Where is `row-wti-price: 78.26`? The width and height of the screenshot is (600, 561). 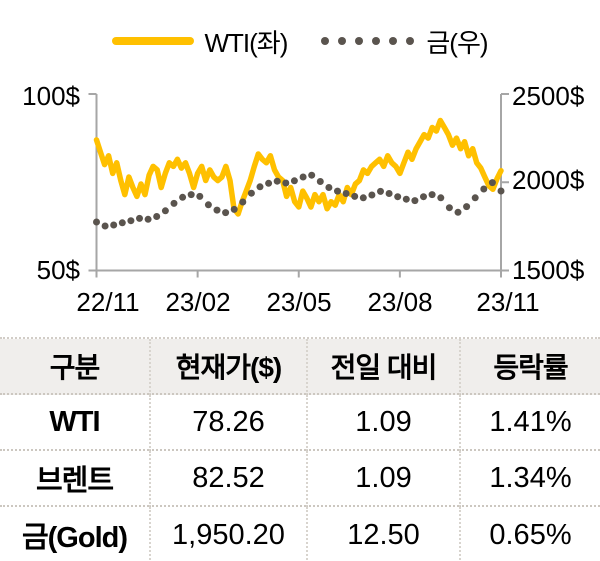
row-wti-price: 78.26 is located at coordinates (227, 423).